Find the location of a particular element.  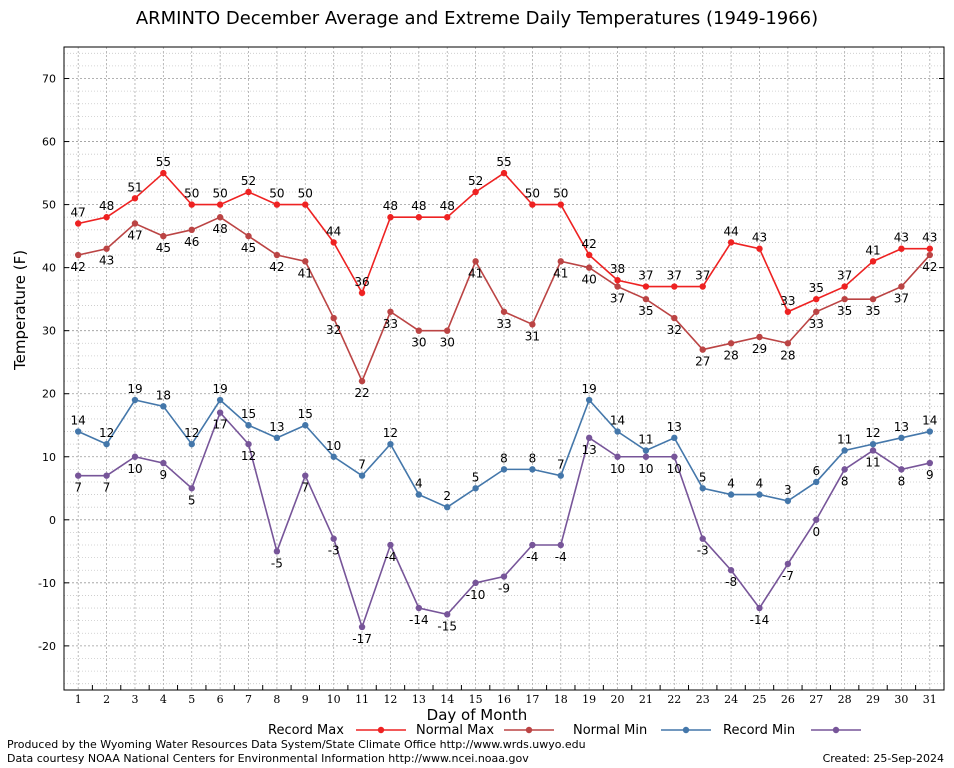

data-label: 9 is located at coordinates (164, 475).